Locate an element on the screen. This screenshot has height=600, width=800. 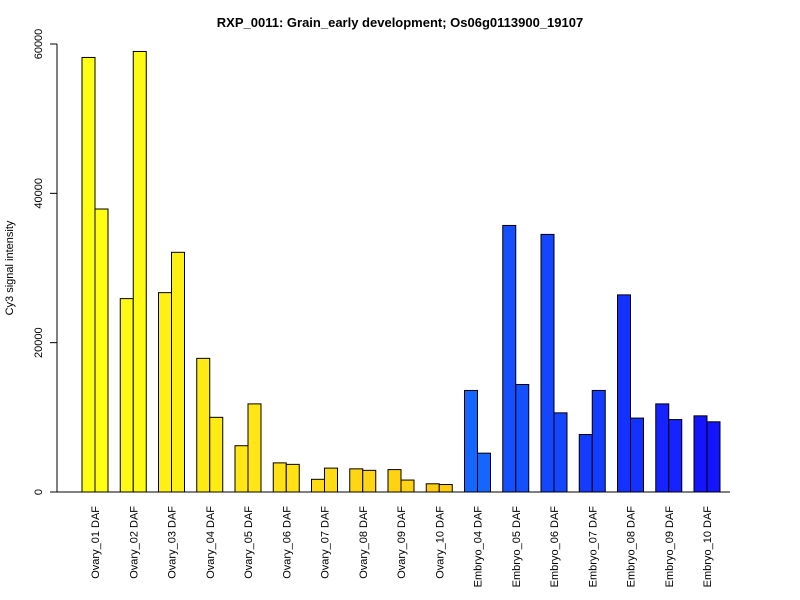
x-tick-label: Ovary_01 DAF is located at coordinates (96, 542).